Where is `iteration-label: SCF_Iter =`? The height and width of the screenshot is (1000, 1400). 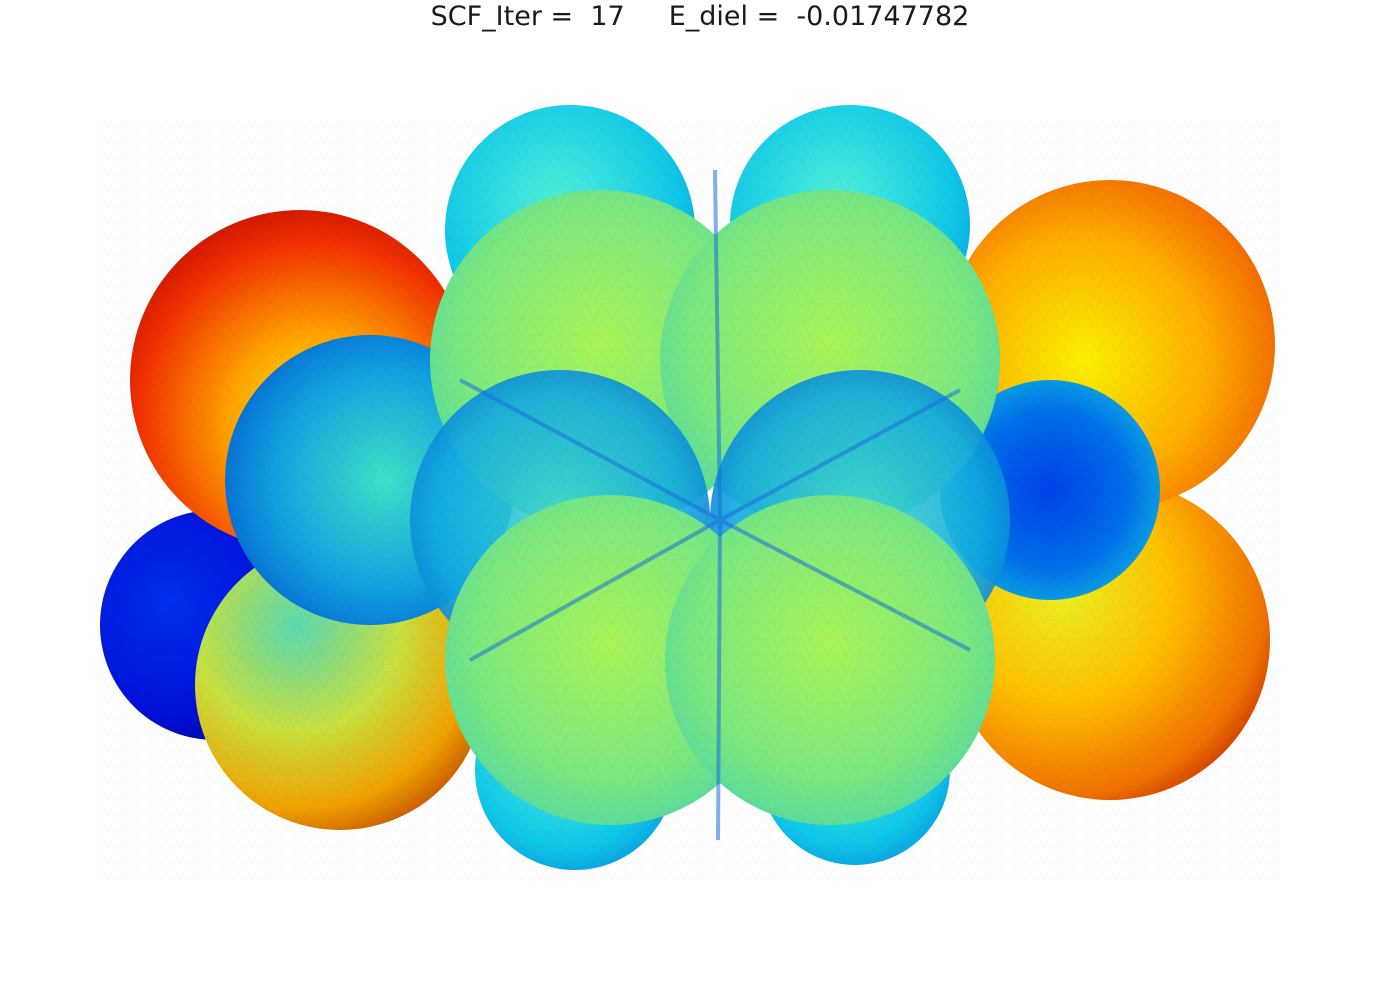
iteration-label: SCF_Iter = is located at coordinates (502, 16).